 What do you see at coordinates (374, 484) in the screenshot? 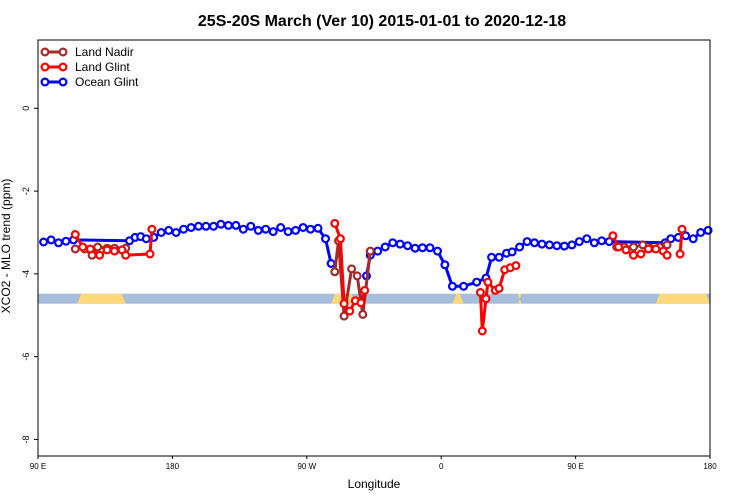
I see `x-axis-label: Longitude` at bounding box center [374, 484].